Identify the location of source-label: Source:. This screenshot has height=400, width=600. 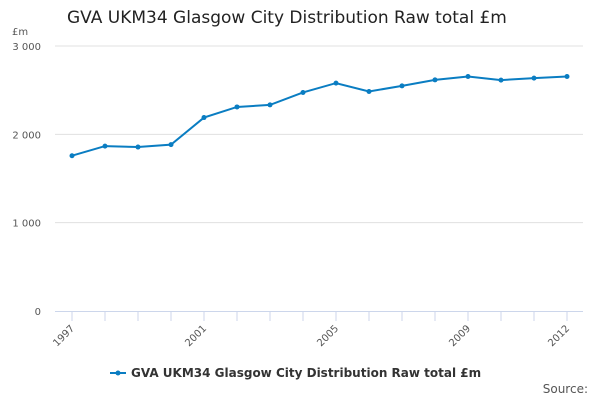
(565, 389).